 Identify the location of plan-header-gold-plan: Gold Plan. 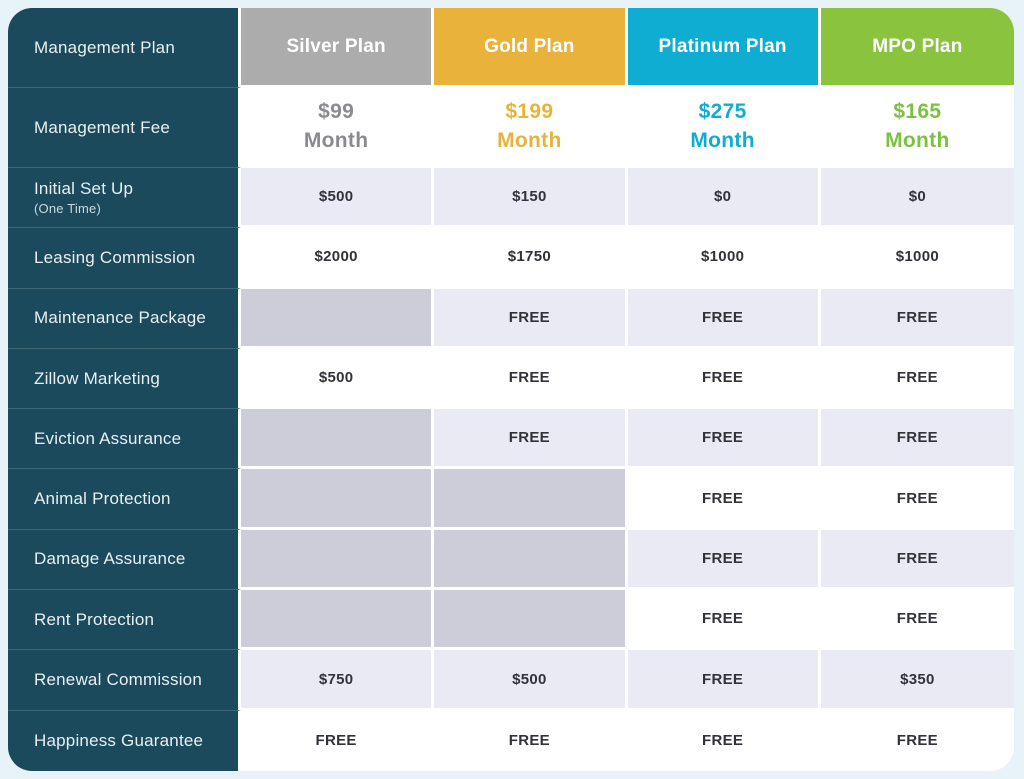
(531, 48).